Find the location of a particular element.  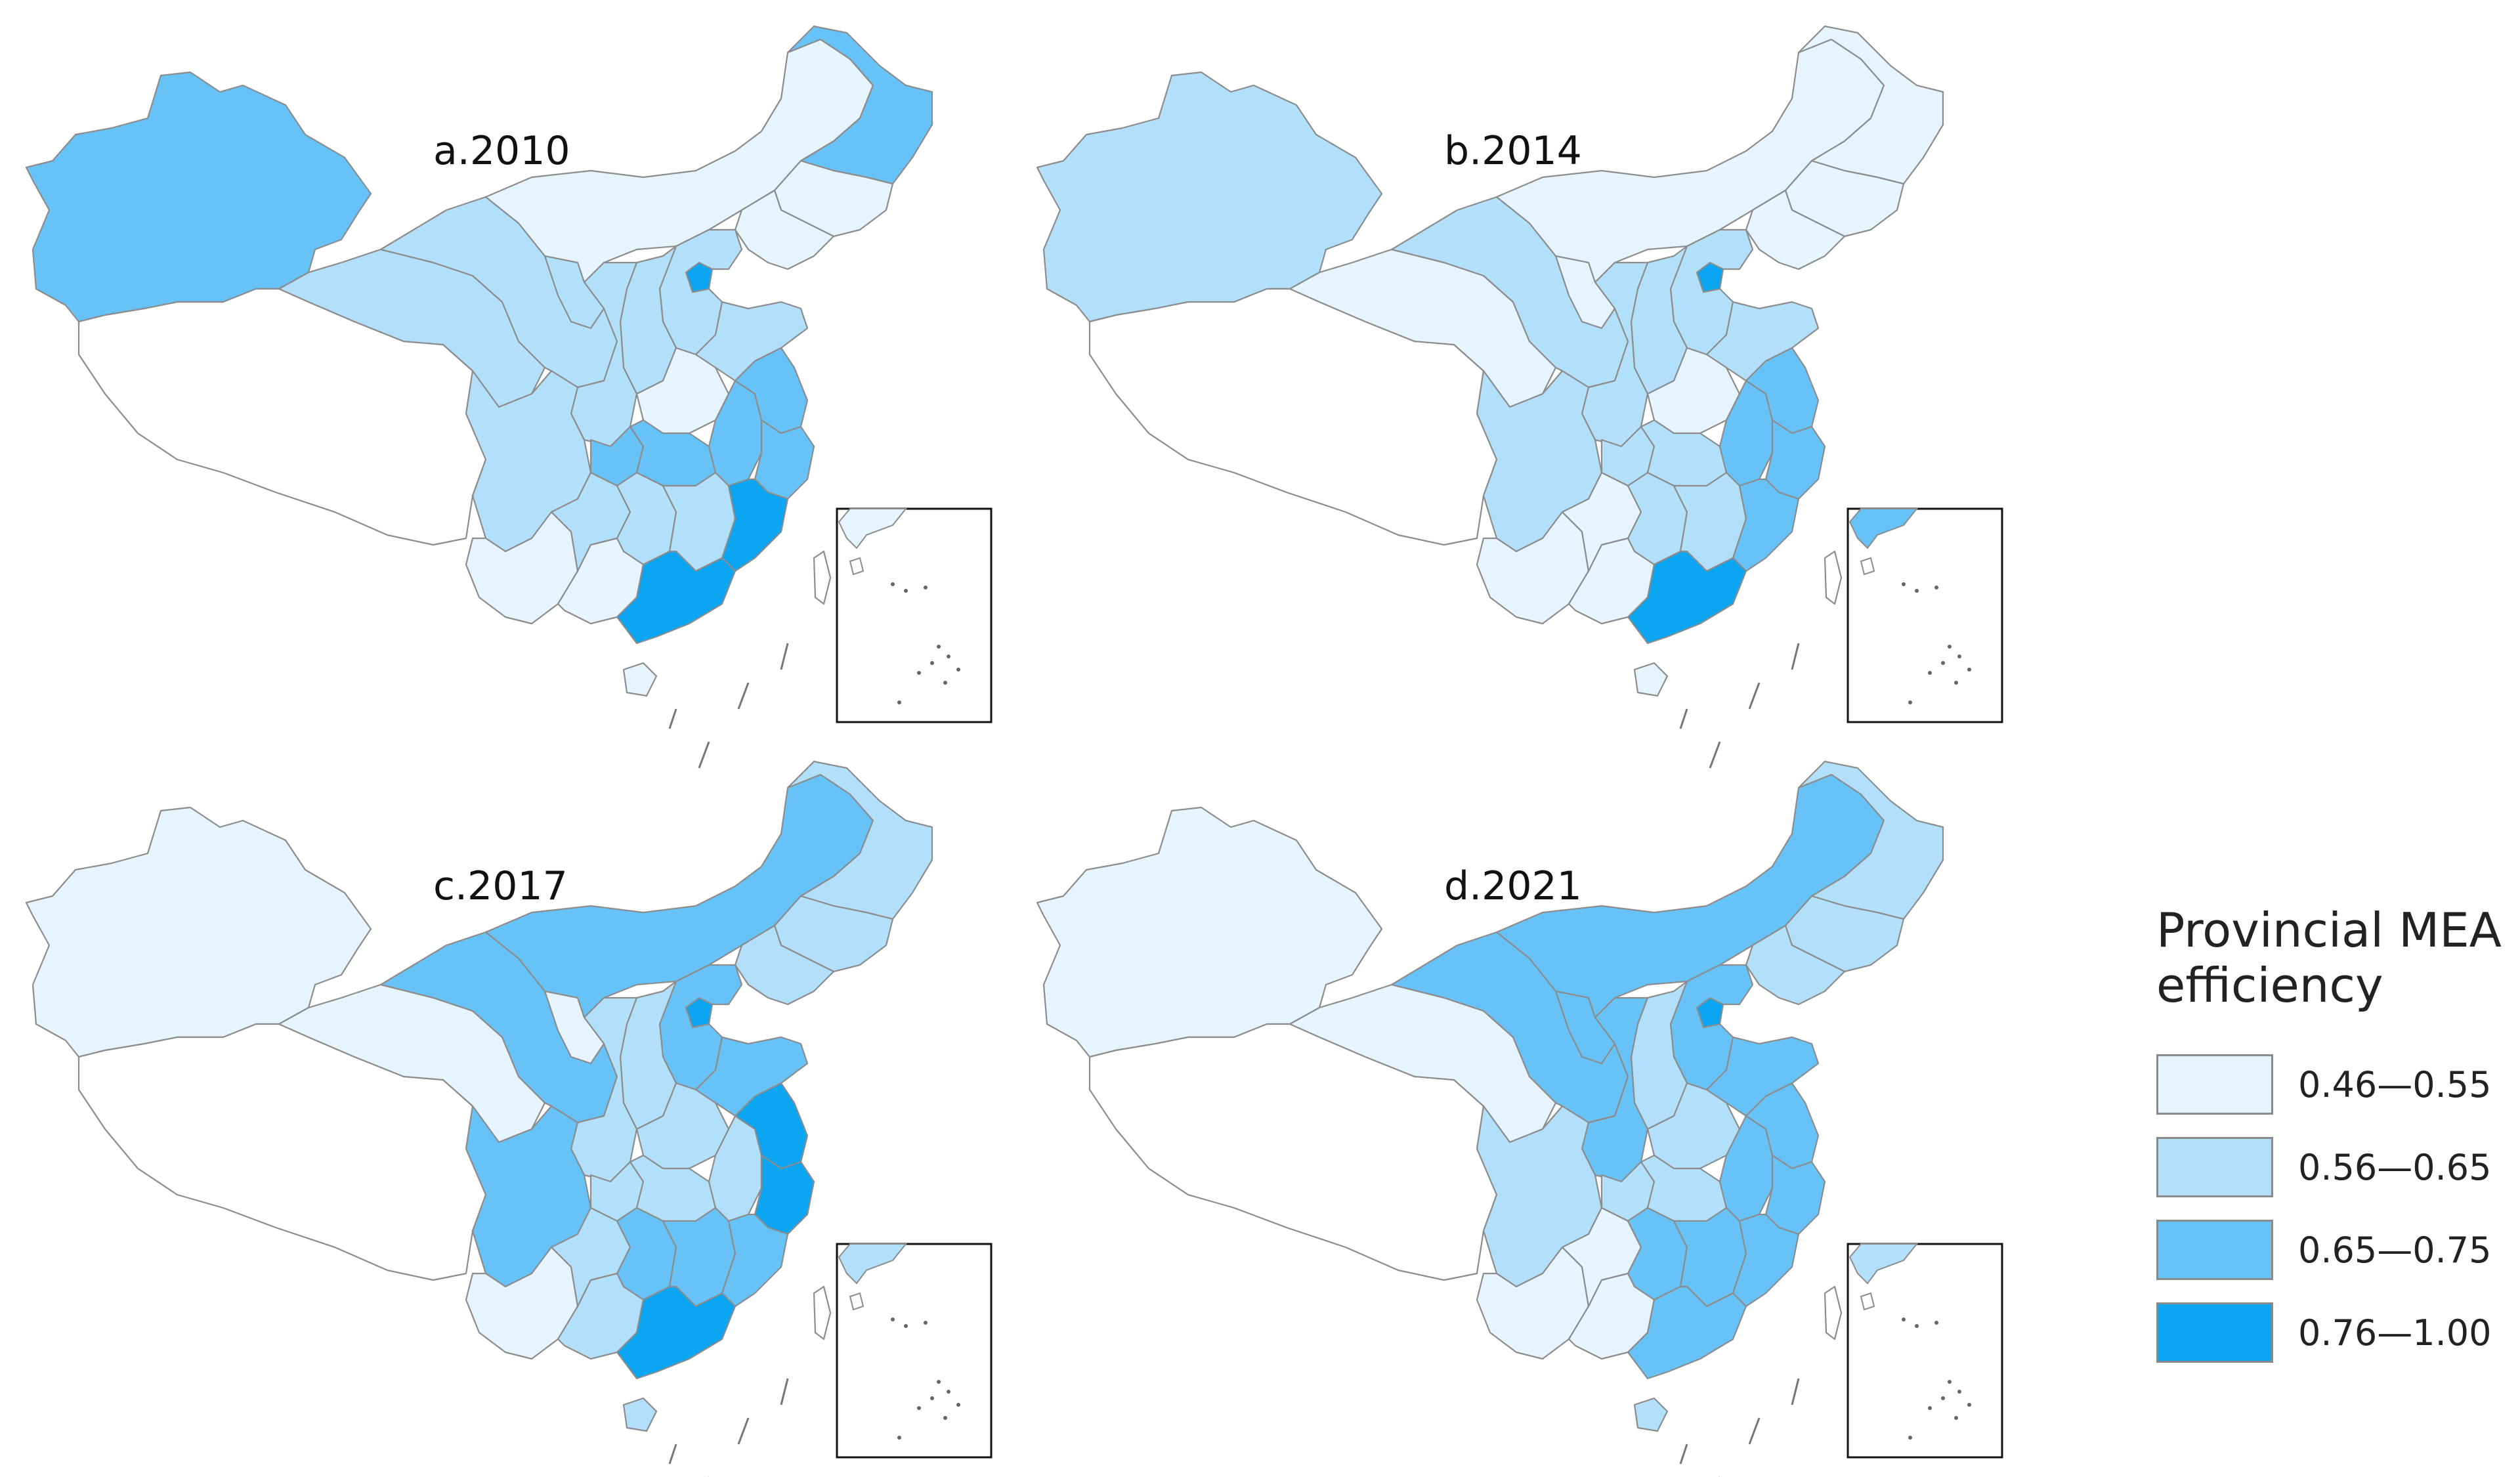

legend-label: 0.56—0.65 is located at coordinates (2395, 1167).